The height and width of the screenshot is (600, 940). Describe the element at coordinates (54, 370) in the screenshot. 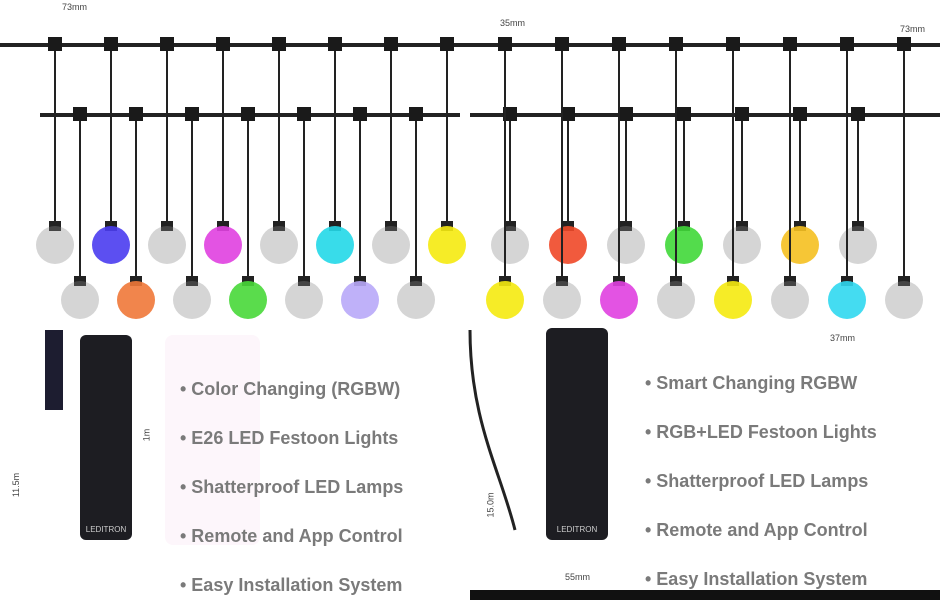

I see `power-adapter` at that location.